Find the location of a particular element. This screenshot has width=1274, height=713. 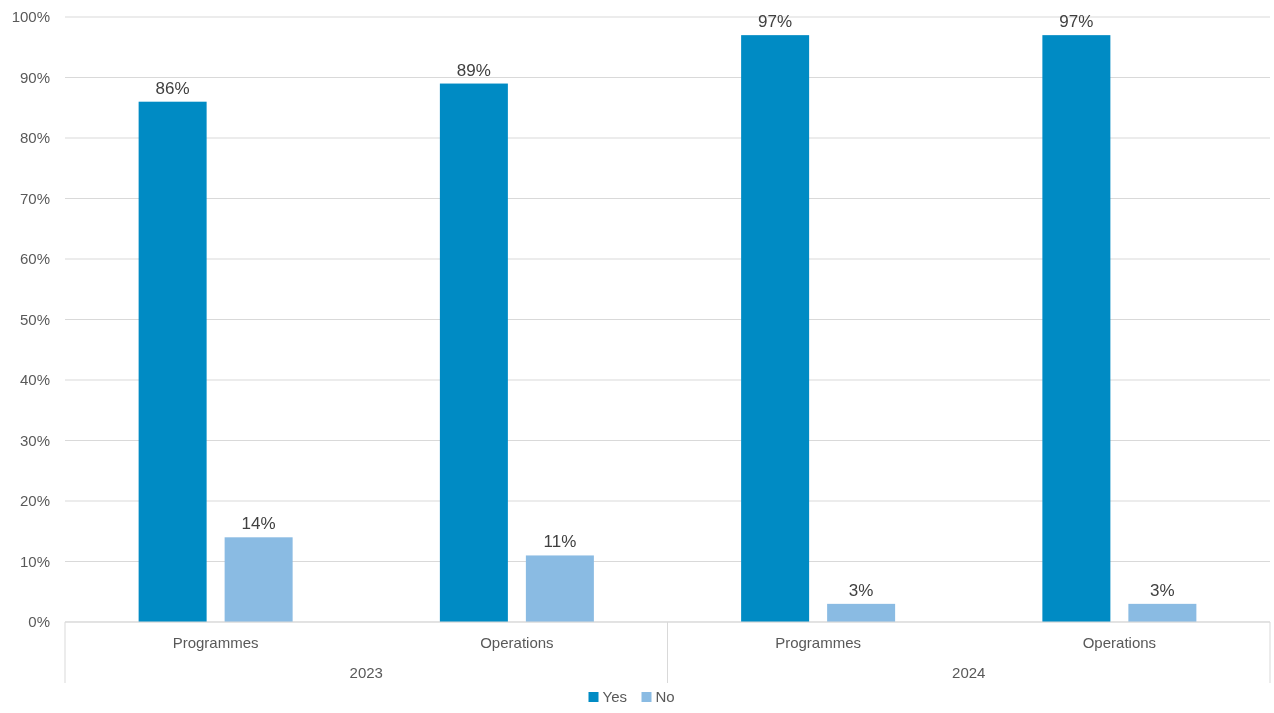

text: 2024 is located at coordinates (969, 672).